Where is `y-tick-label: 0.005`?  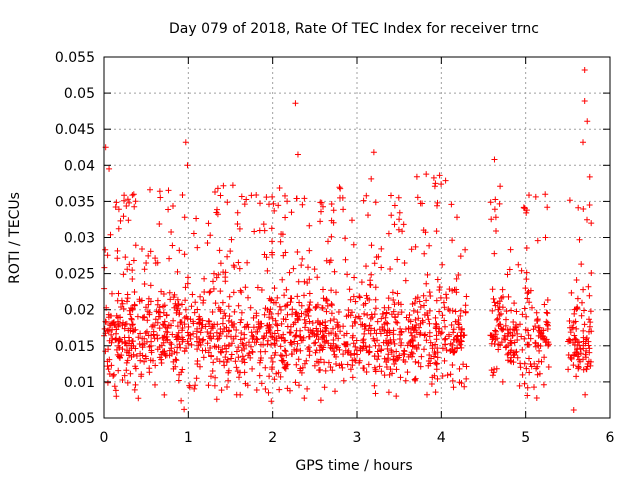
y-tick-label: 0.005 is located at coordinates (75, 419).